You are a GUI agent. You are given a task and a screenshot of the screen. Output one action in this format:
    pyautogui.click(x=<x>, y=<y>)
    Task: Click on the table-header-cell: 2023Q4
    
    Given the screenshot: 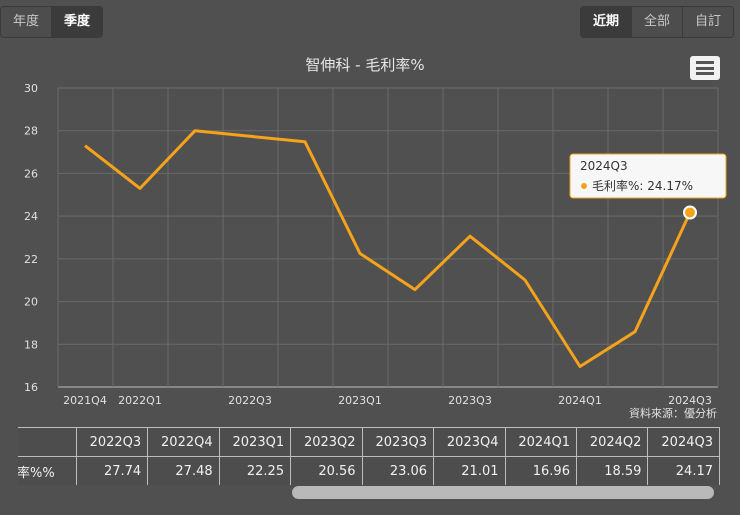 What is the action you would take?
    pyautogui.click(x=469, y=442)
    